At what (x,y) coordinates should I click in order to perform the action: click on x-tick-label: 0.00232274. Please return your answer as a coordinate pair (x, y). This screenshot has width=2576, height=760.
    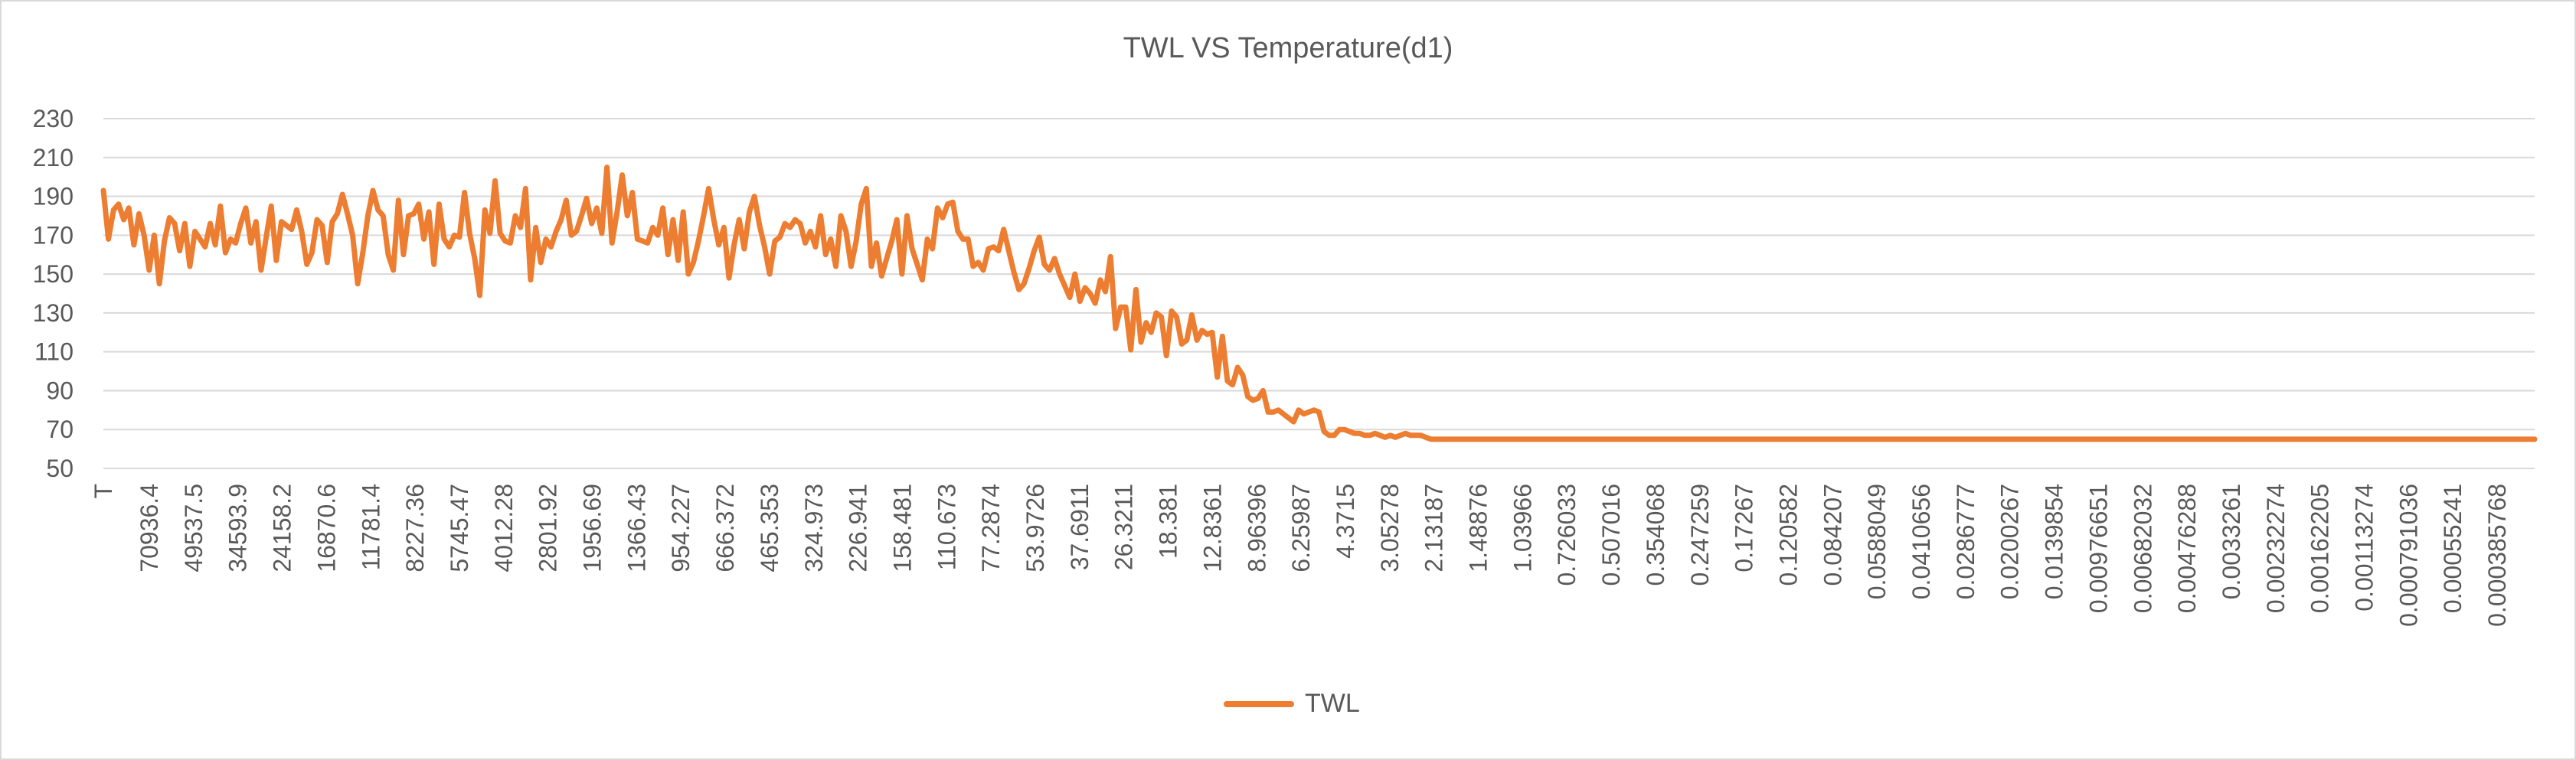
    Looking at the image, I should click on (2276, 548).